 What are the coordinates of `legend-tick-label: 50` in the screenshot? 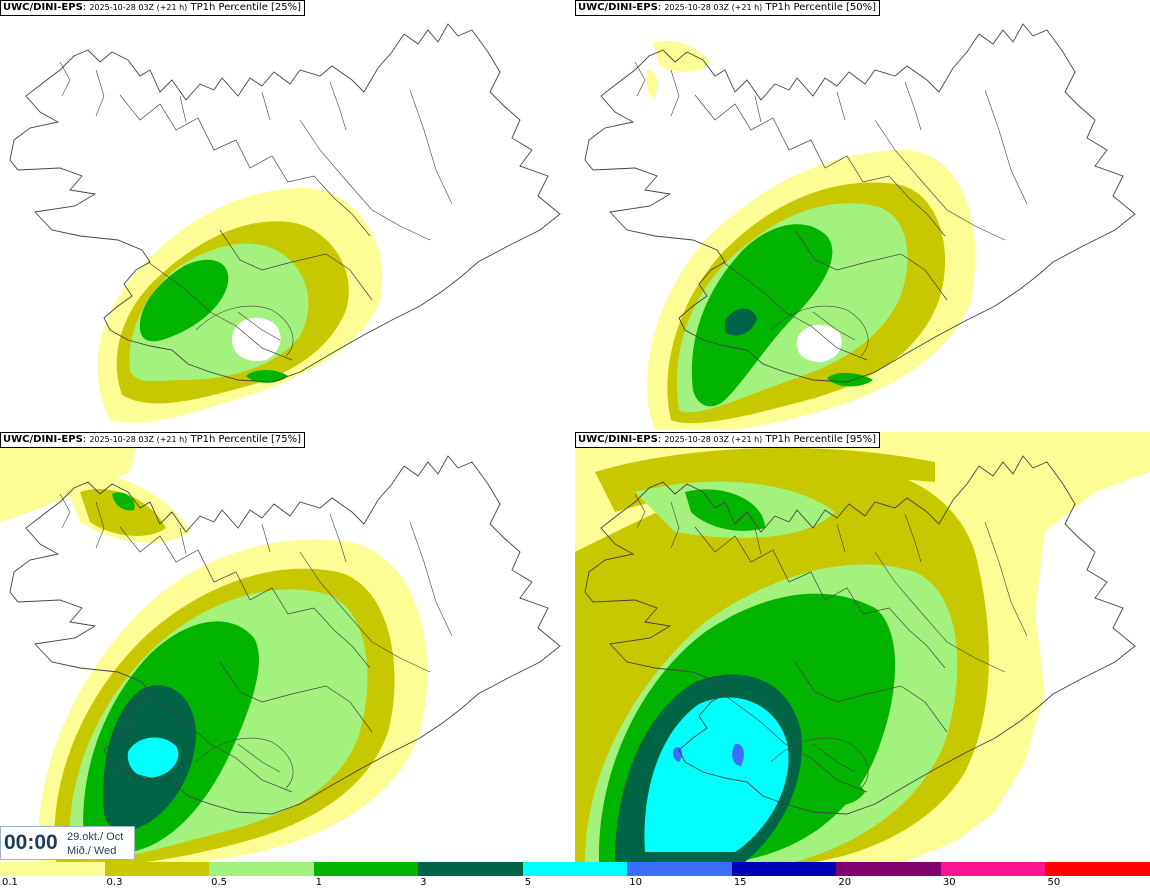 It's located at (1054, 882).